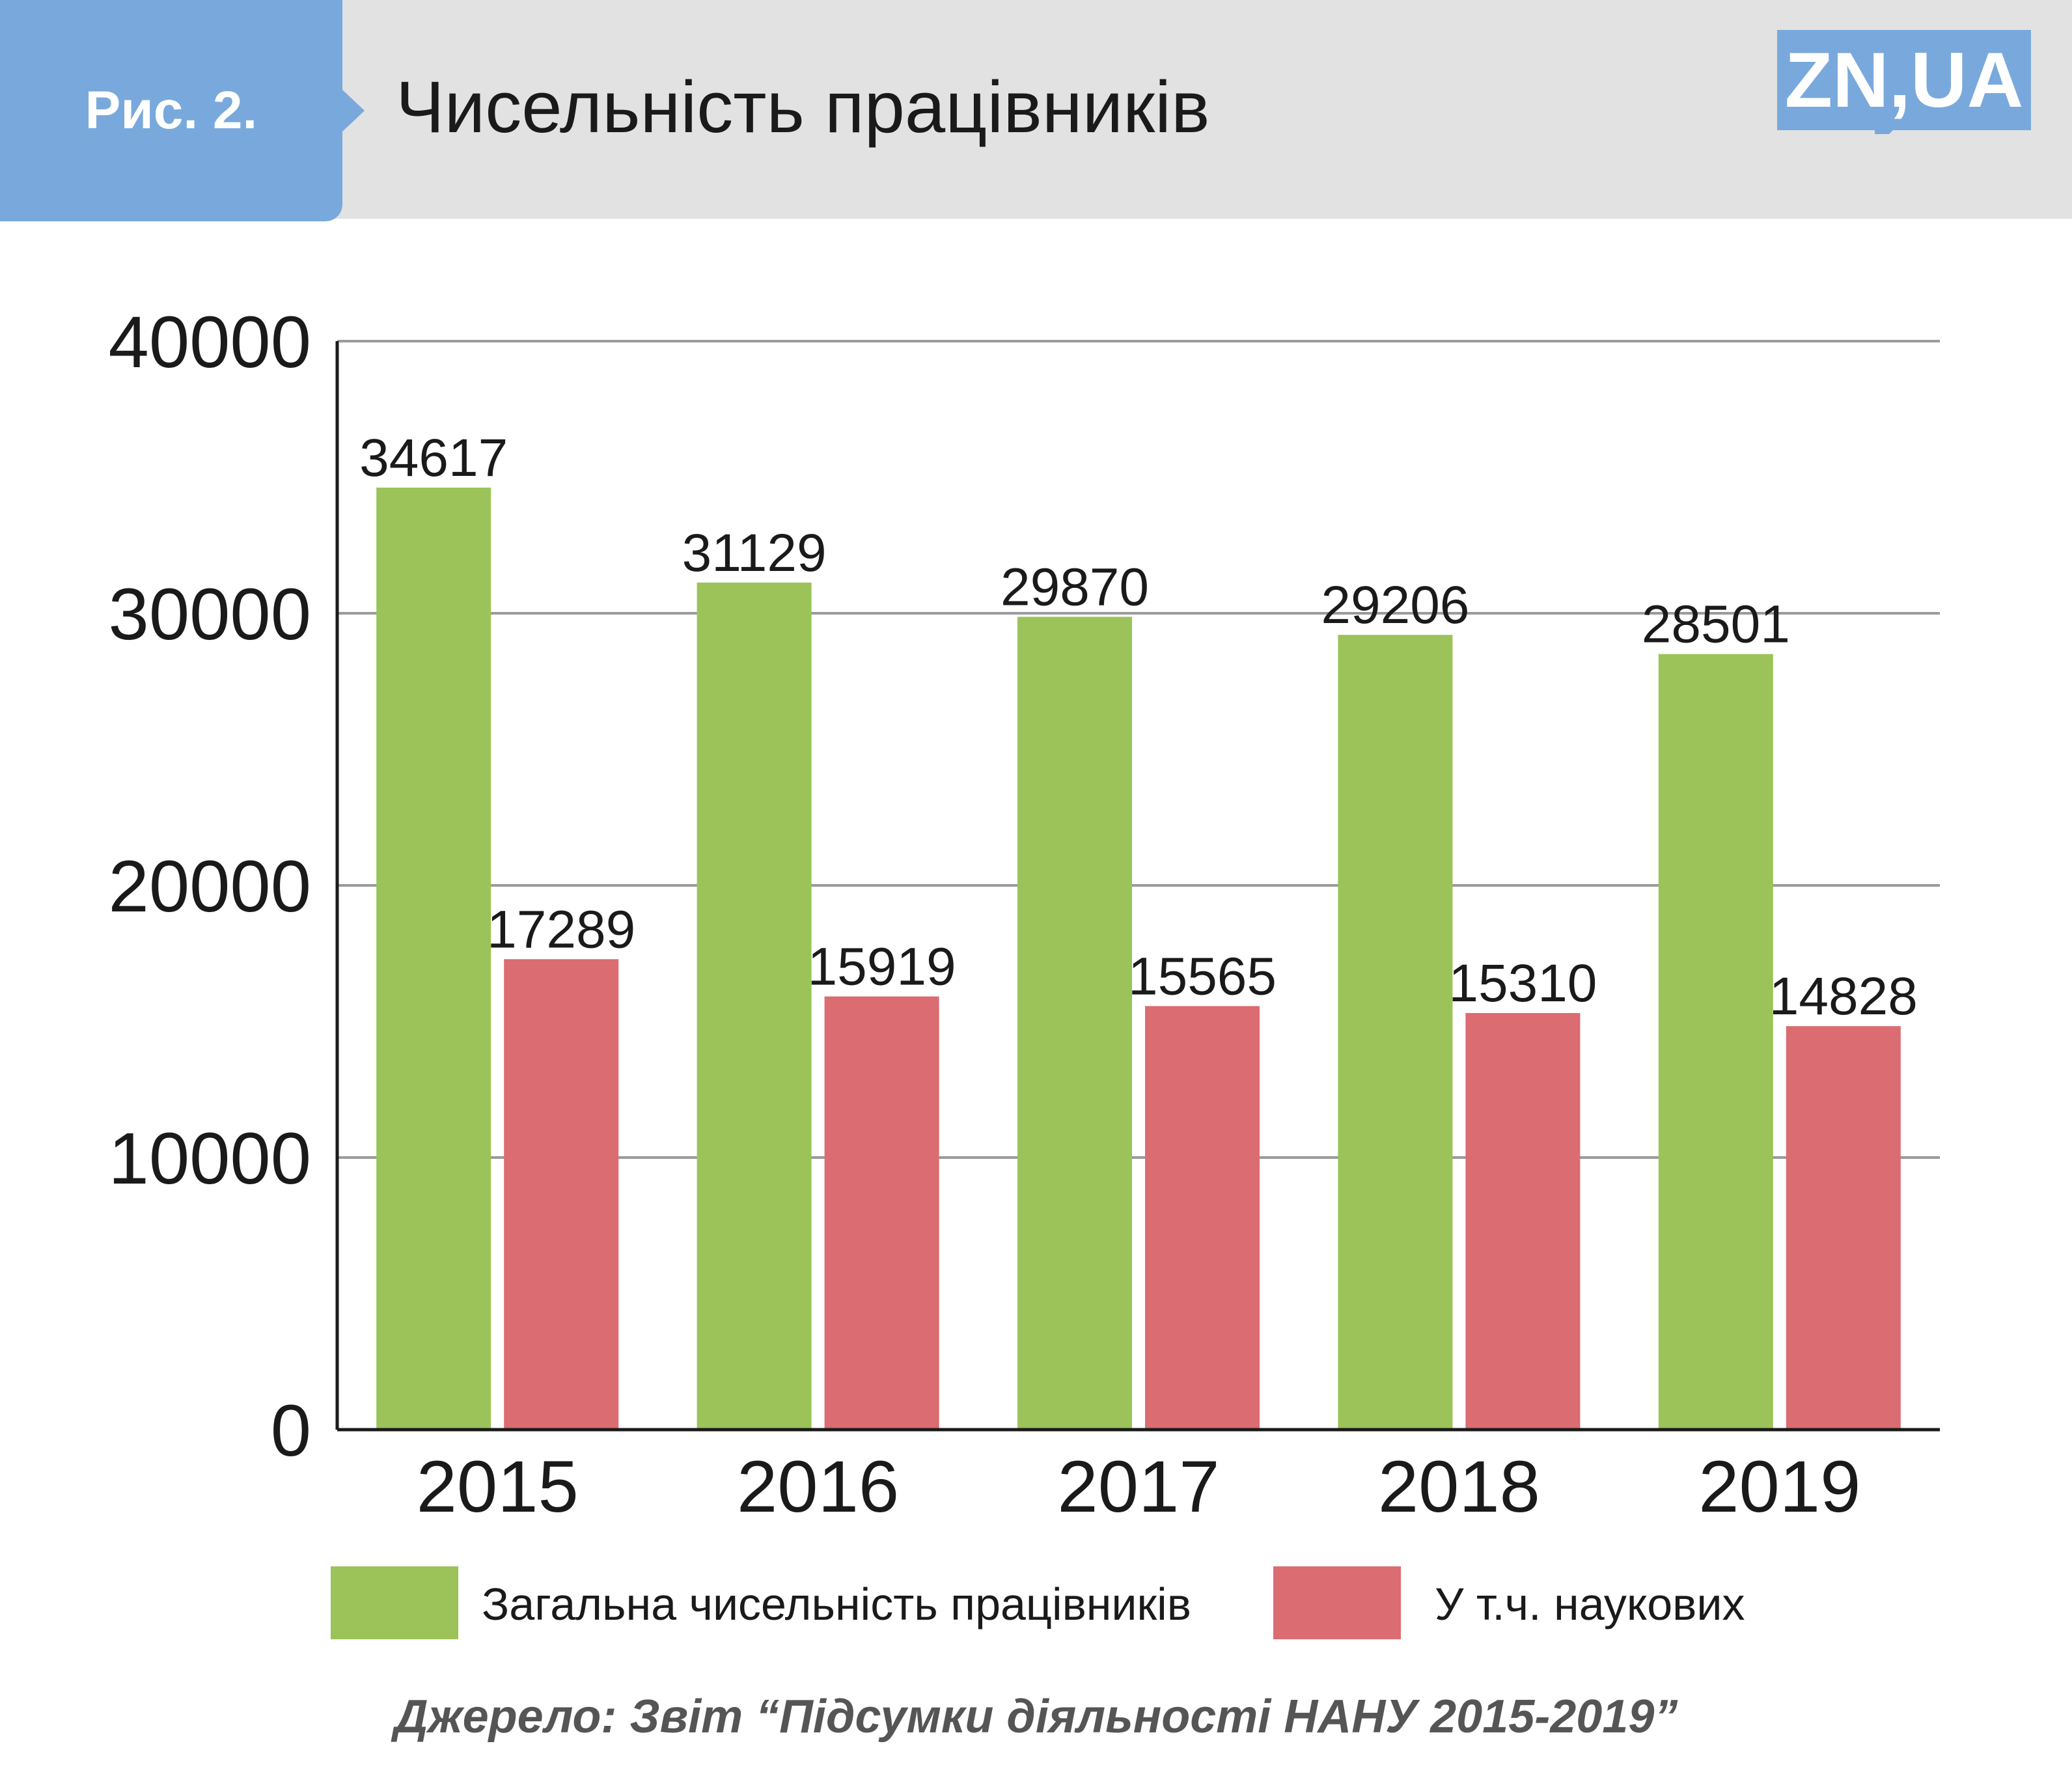  I want to click on bar-scientific-2018, so click(1523, 1221).